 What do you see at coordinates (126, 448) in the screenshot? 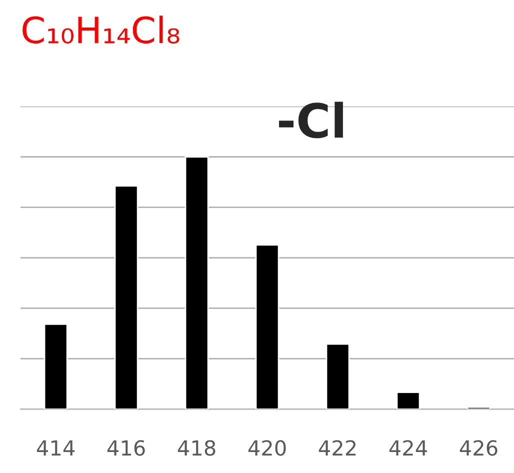
I see `x-tick-label: 416` at bounding box center [126, 448].